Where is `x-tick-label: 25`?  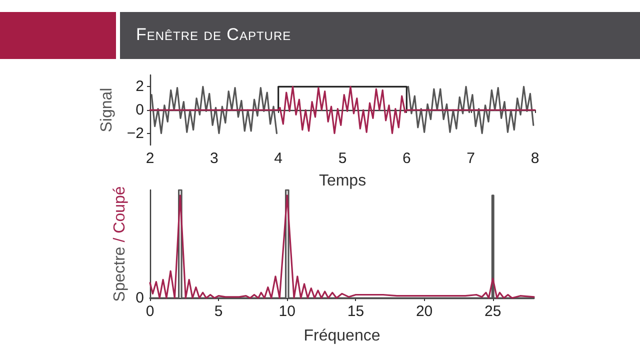 x-tick-label: 25 is located at coordinates (493, 311).